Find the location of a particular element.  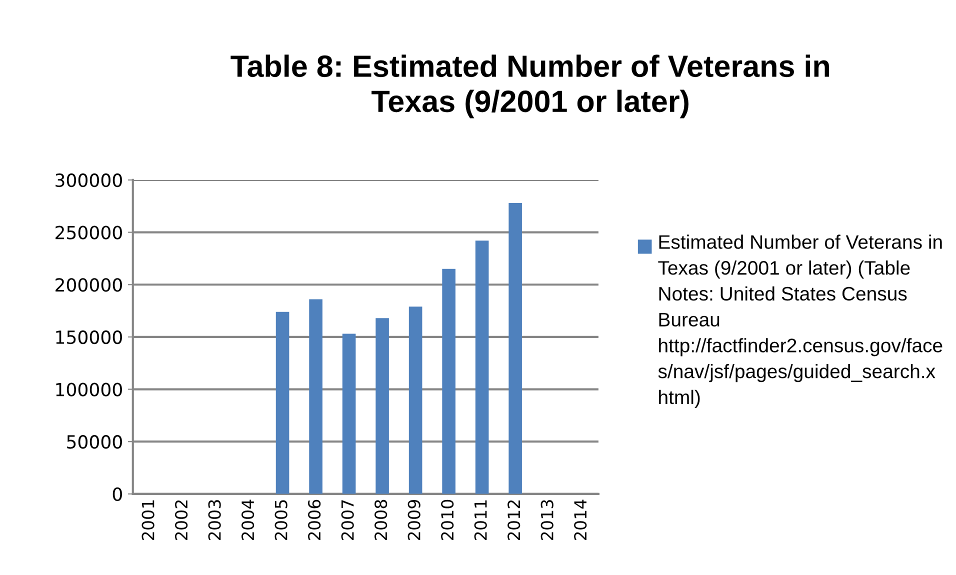

x-tick-label: 2002 is located at coordinates (181, 520).